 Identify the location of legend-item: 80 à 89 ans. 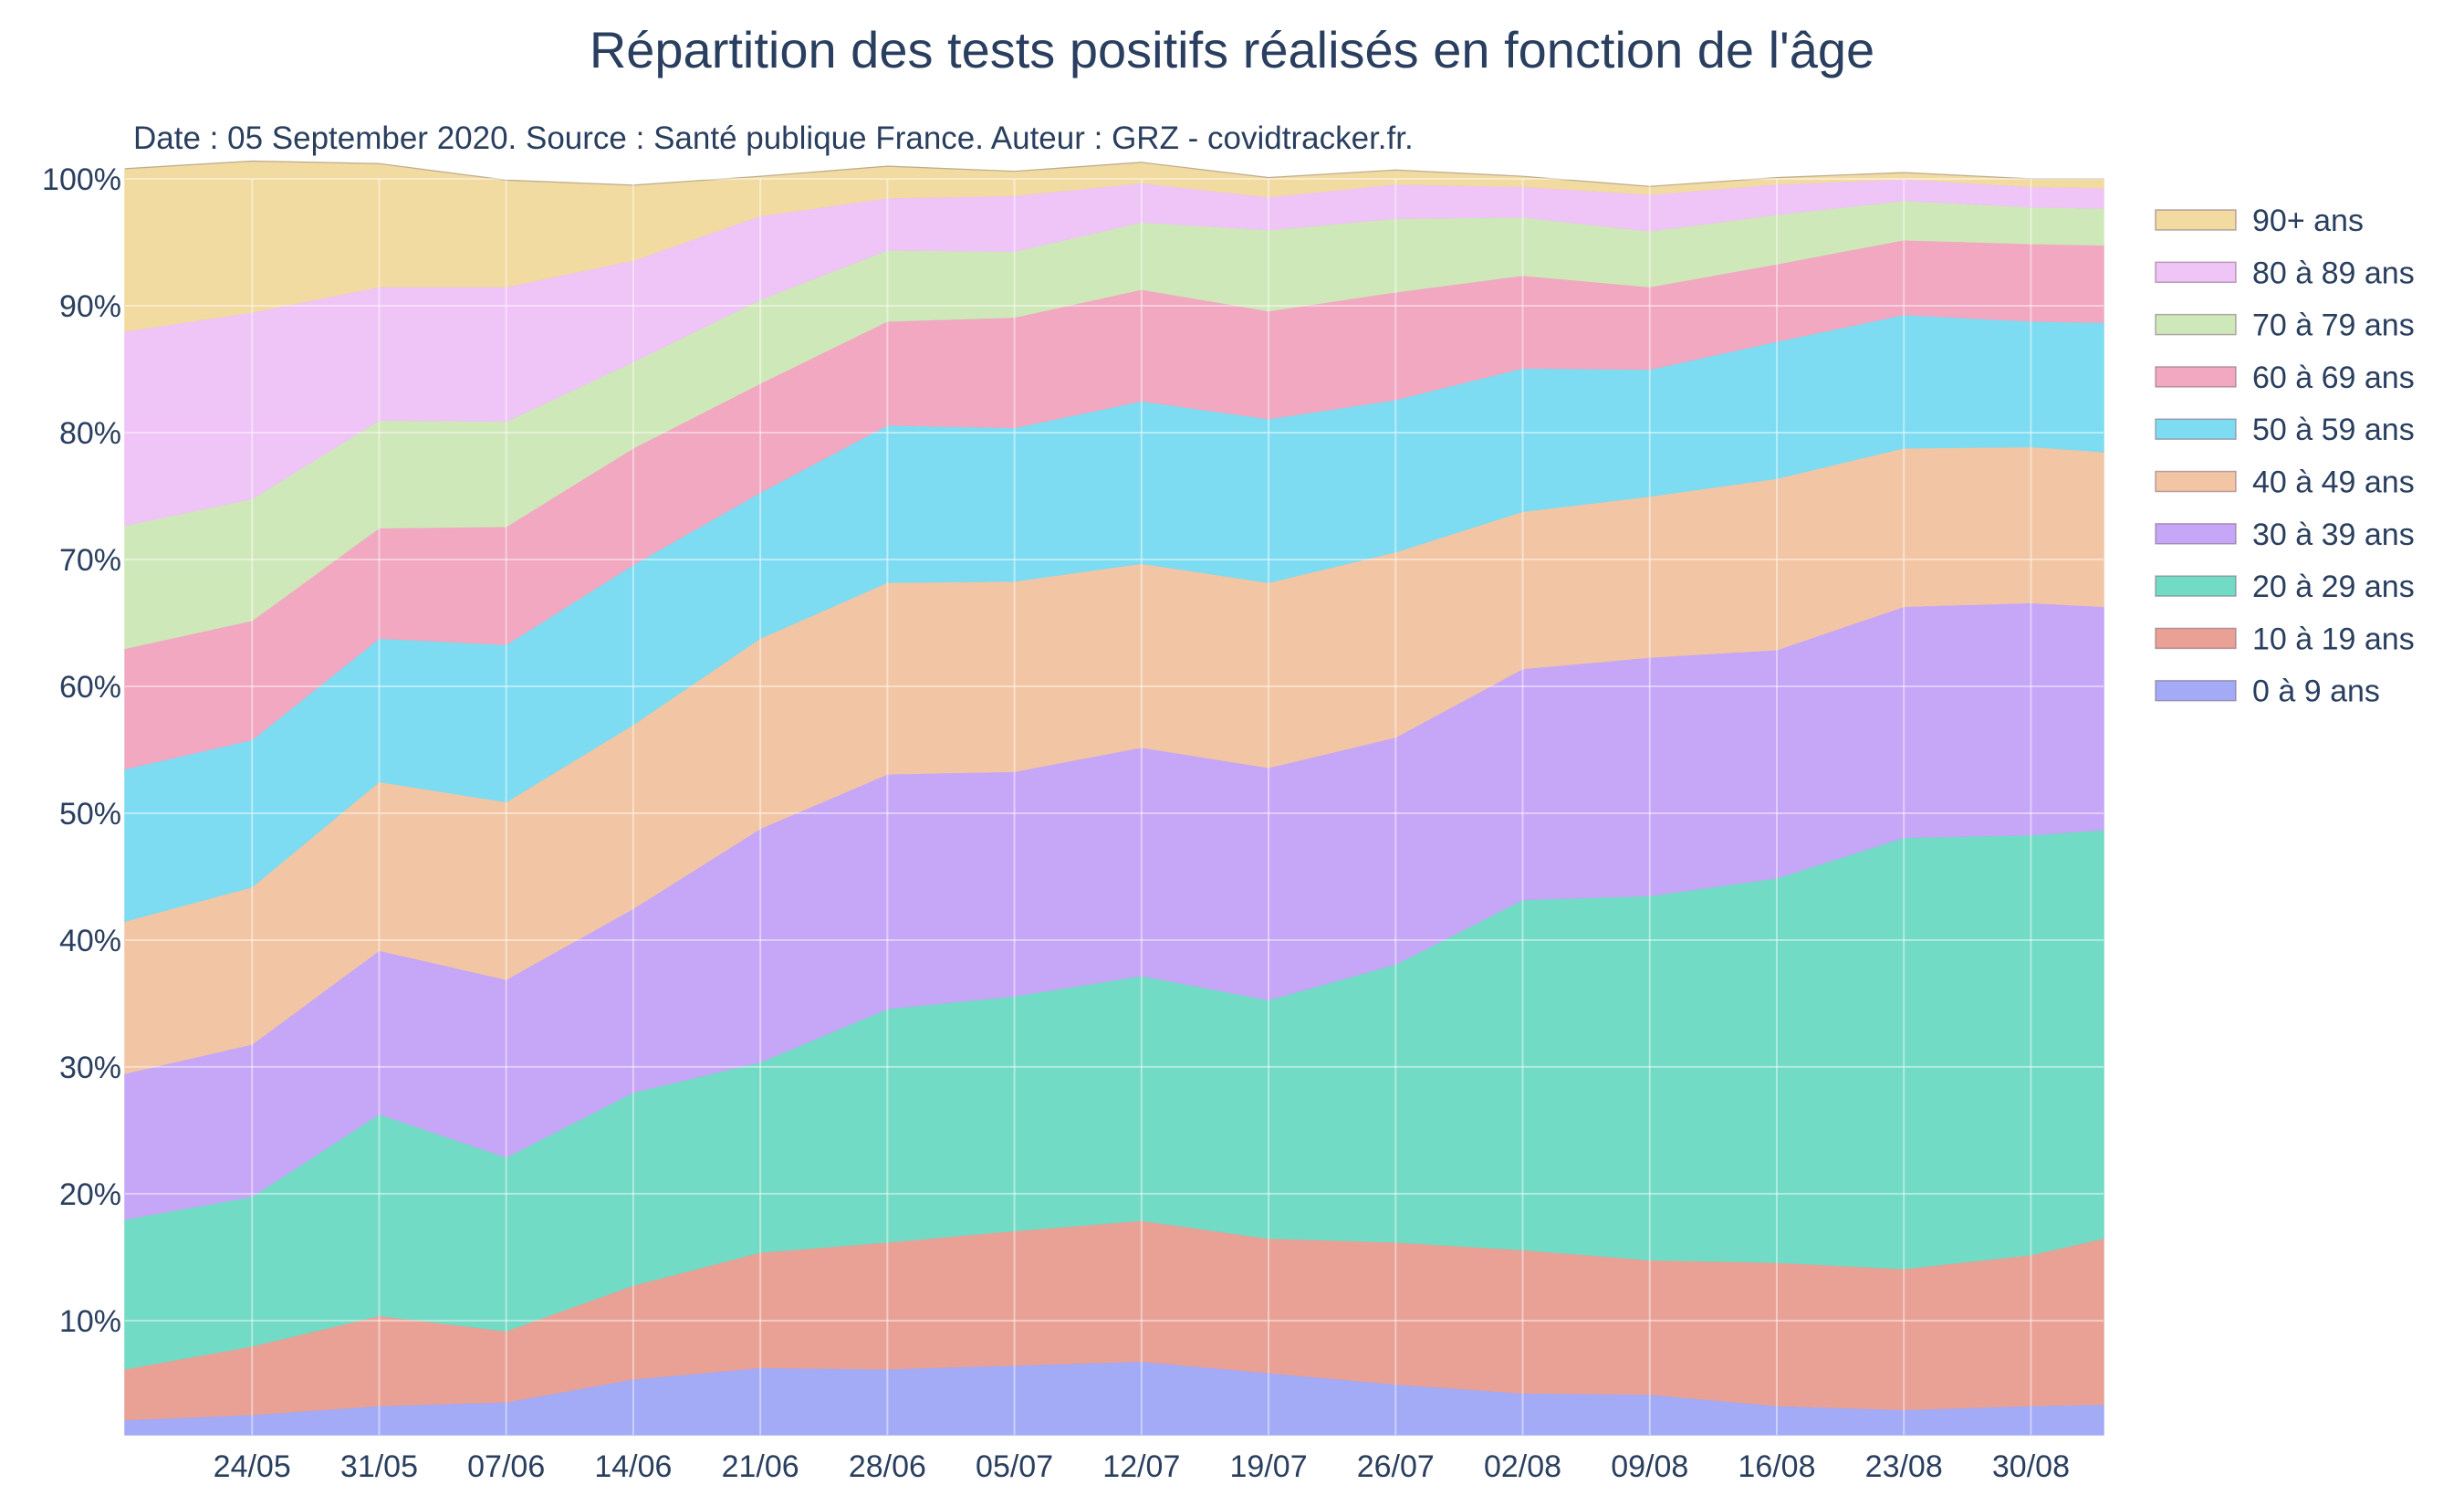
(2285, 273).